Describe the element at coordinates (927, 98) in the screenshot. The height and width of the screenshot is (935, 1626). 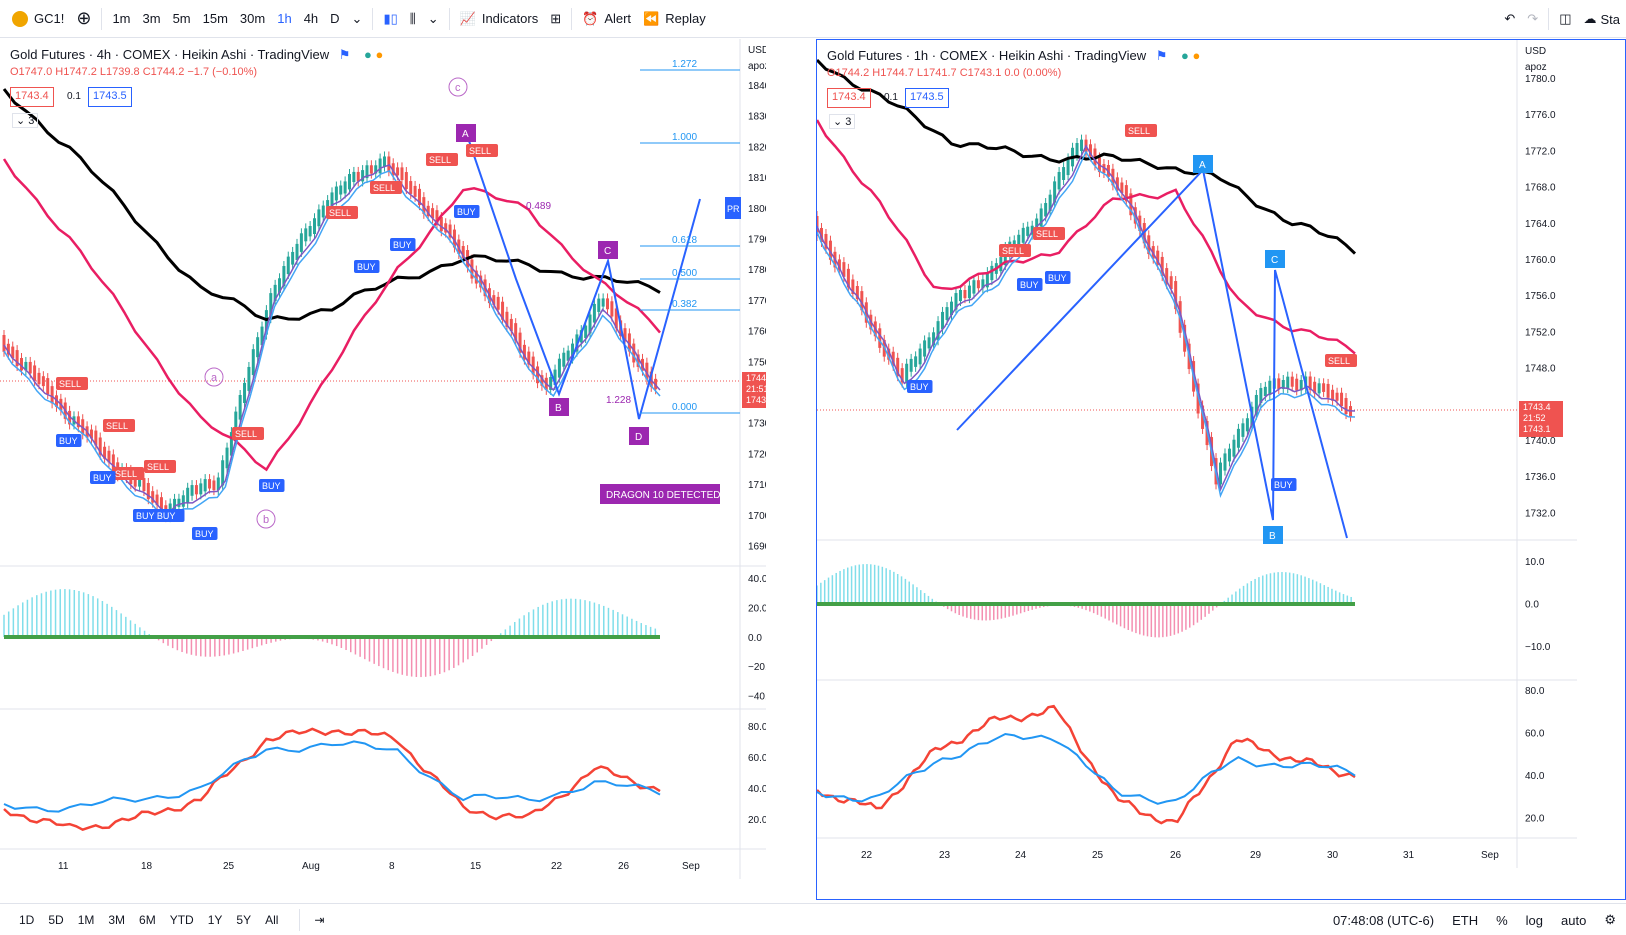
I see `right-buy-button: 1743.5` at that location.